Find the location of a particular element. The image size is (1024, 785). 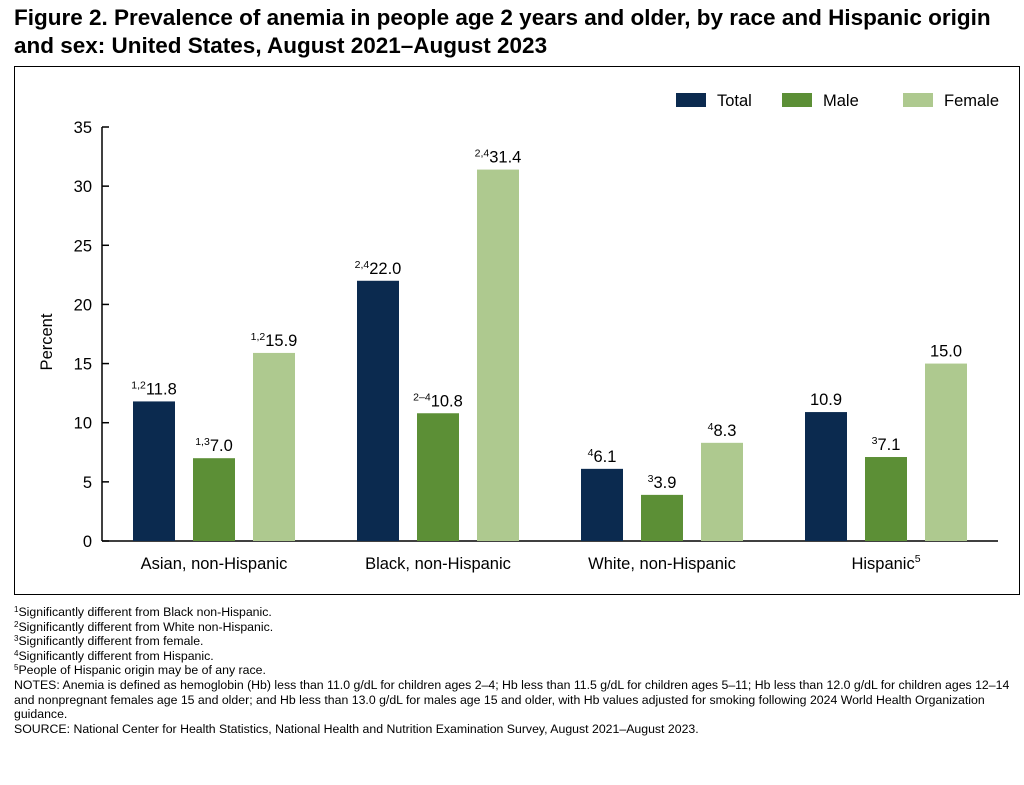

data-label: 10.9 is located at coordinates (826, 400).